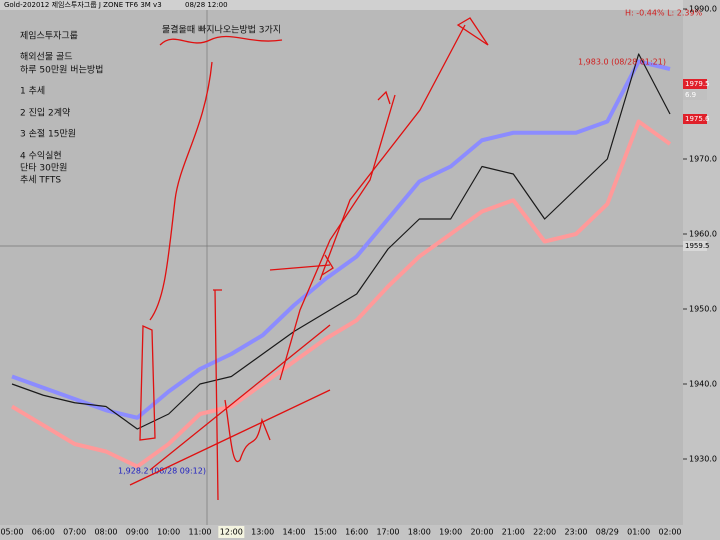  Describe the element at coordinates (41, 156) in the screenshot. I see `annotation: 4 수익실현` at that location.